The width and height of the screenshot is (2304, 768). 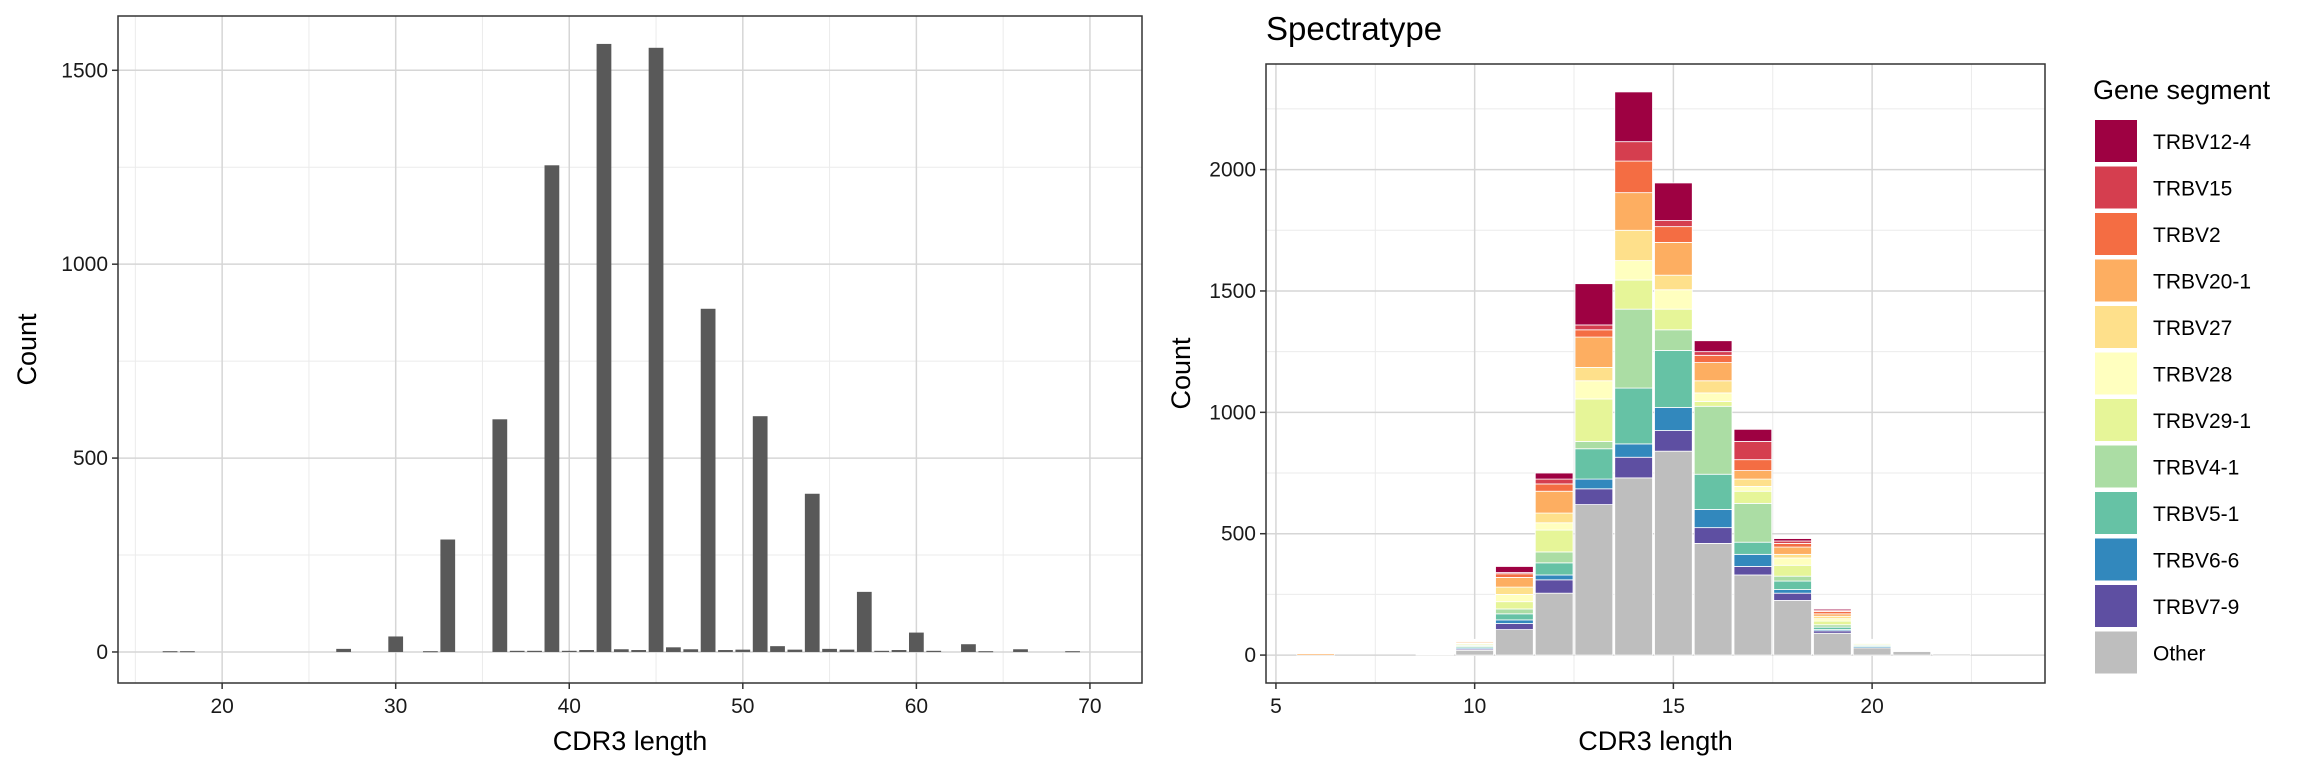 What do you see at coordinates (2116, 652) in the screenshot?
I see `legend-swatch-other` at bounding box center [2116, 652].